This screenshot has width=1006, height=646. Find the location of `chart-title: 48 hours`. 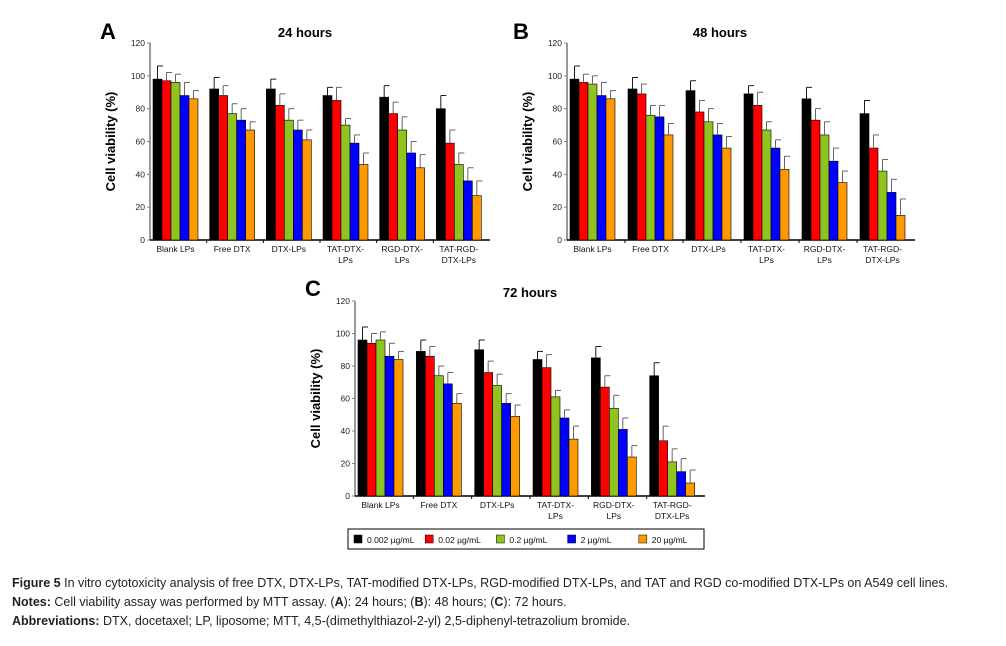

chart-title: 48 hours is located at coordinates (720, 32).